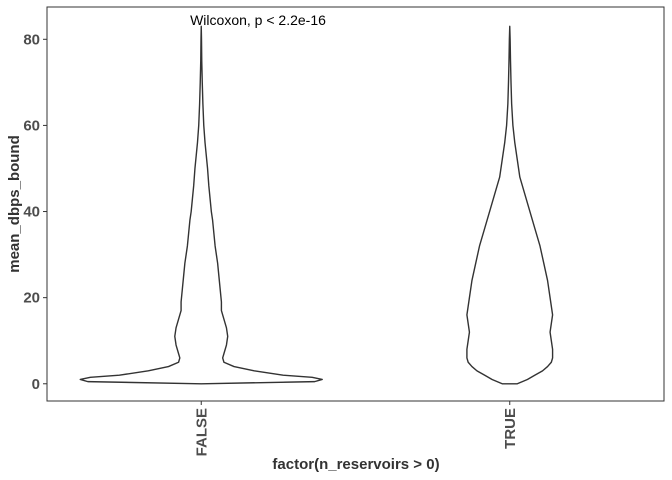  What do you see at coordinates (31, 125) in the screenshot?
I see `y-tick-label: 60` at bounding box center [31, 125].